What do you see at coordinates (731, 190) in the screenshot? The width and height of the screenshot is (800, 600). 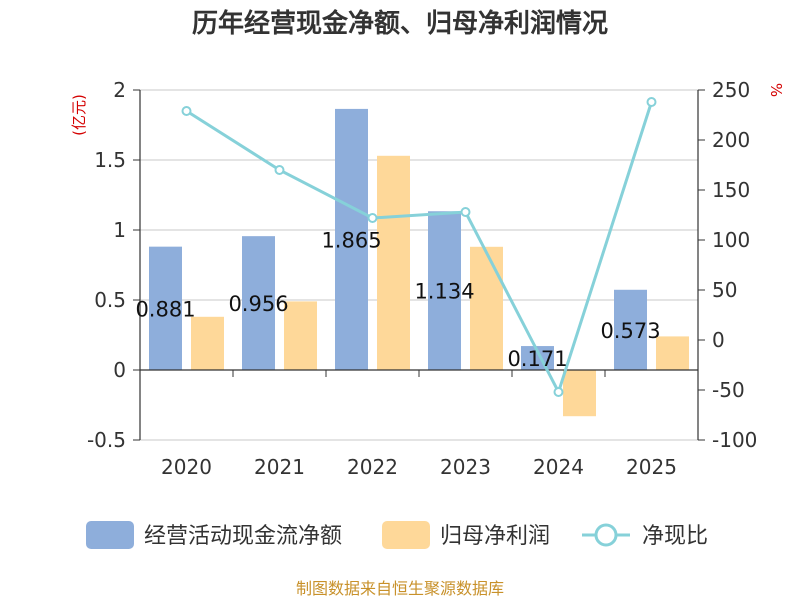 I see `right-tick-label: 150` at bounding box center [731, 190].